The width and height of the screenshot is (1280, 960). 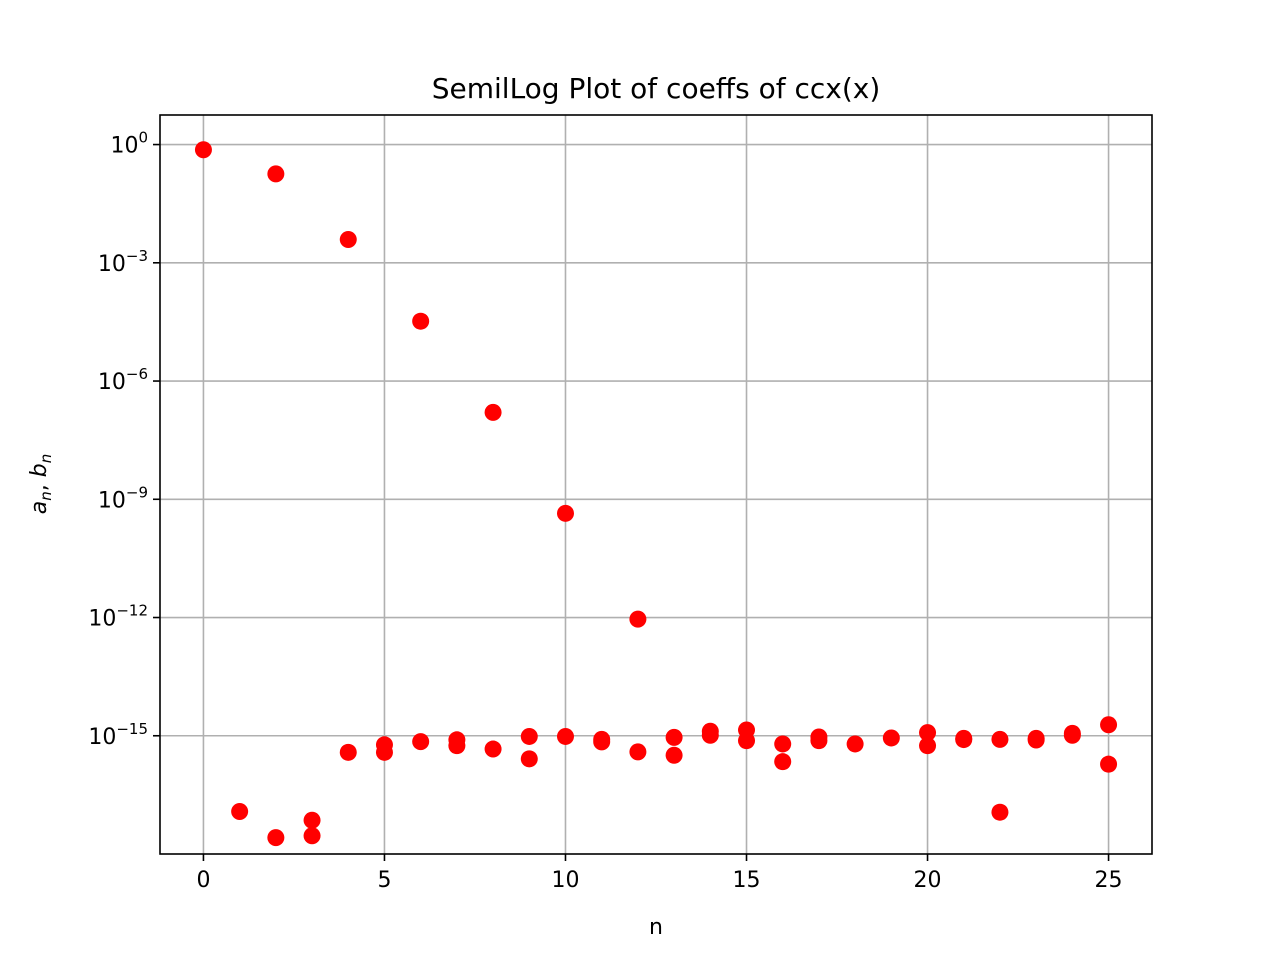 I want to click on y-label-sep: ,, so click(x=39, y=484).